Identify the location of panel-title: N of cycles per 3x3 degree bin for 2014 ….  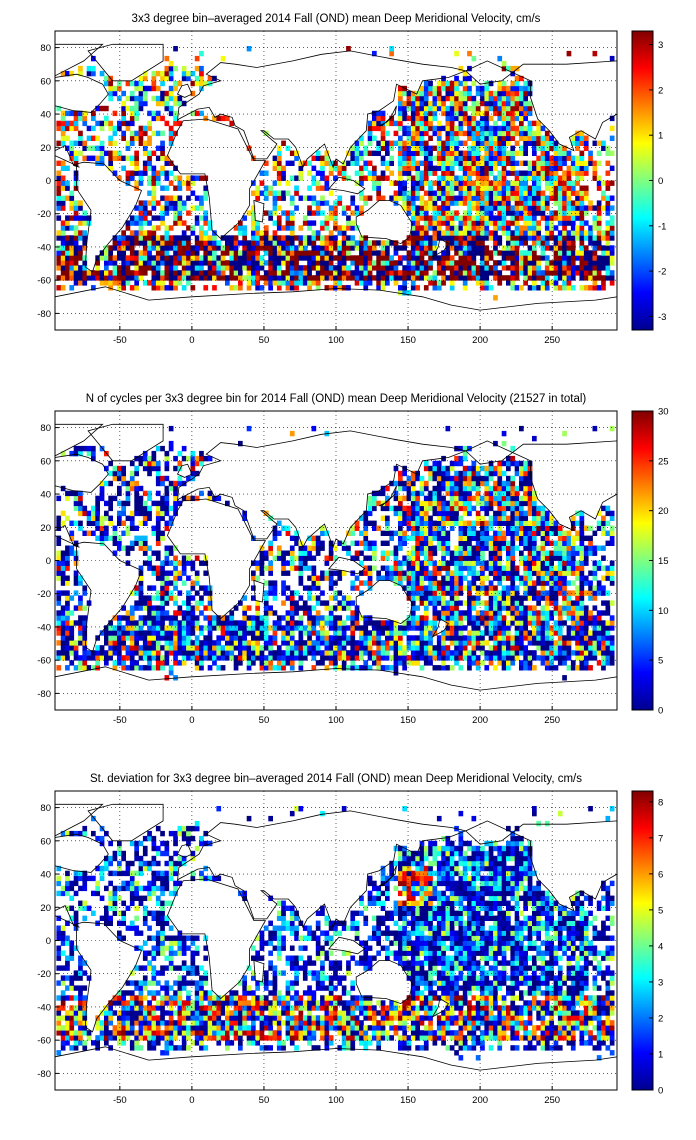
(336, 399).